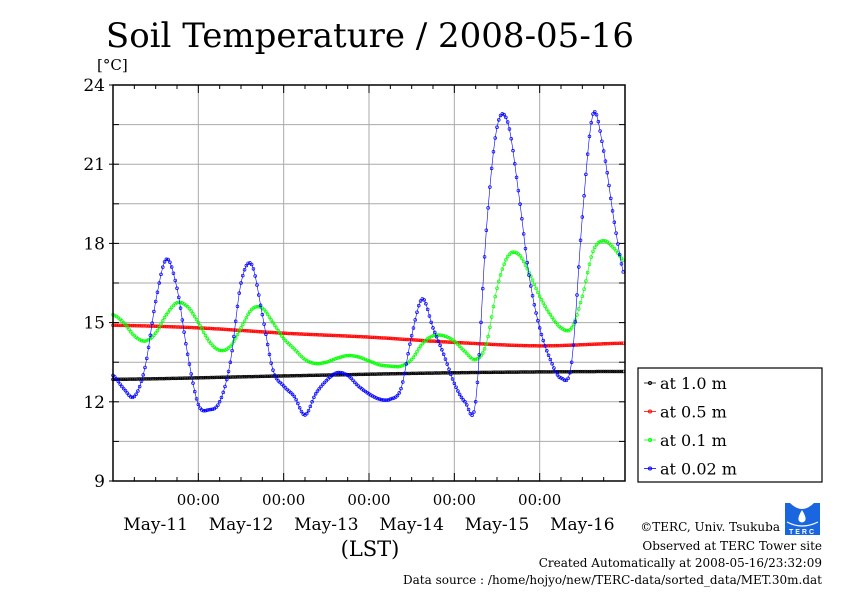  What do you see at coordinates (710, 527) in the screenshot?
I see `footer-copyright: ©TERC, Univ. Tsukuba` at bounding box center [710, 527].